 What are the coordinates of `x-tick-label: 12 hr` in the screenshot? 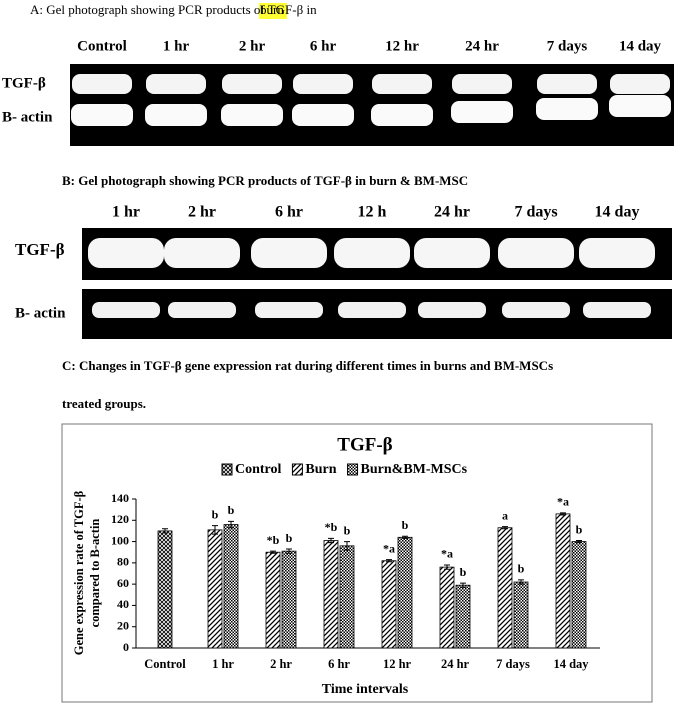 It's located at (397, 664).